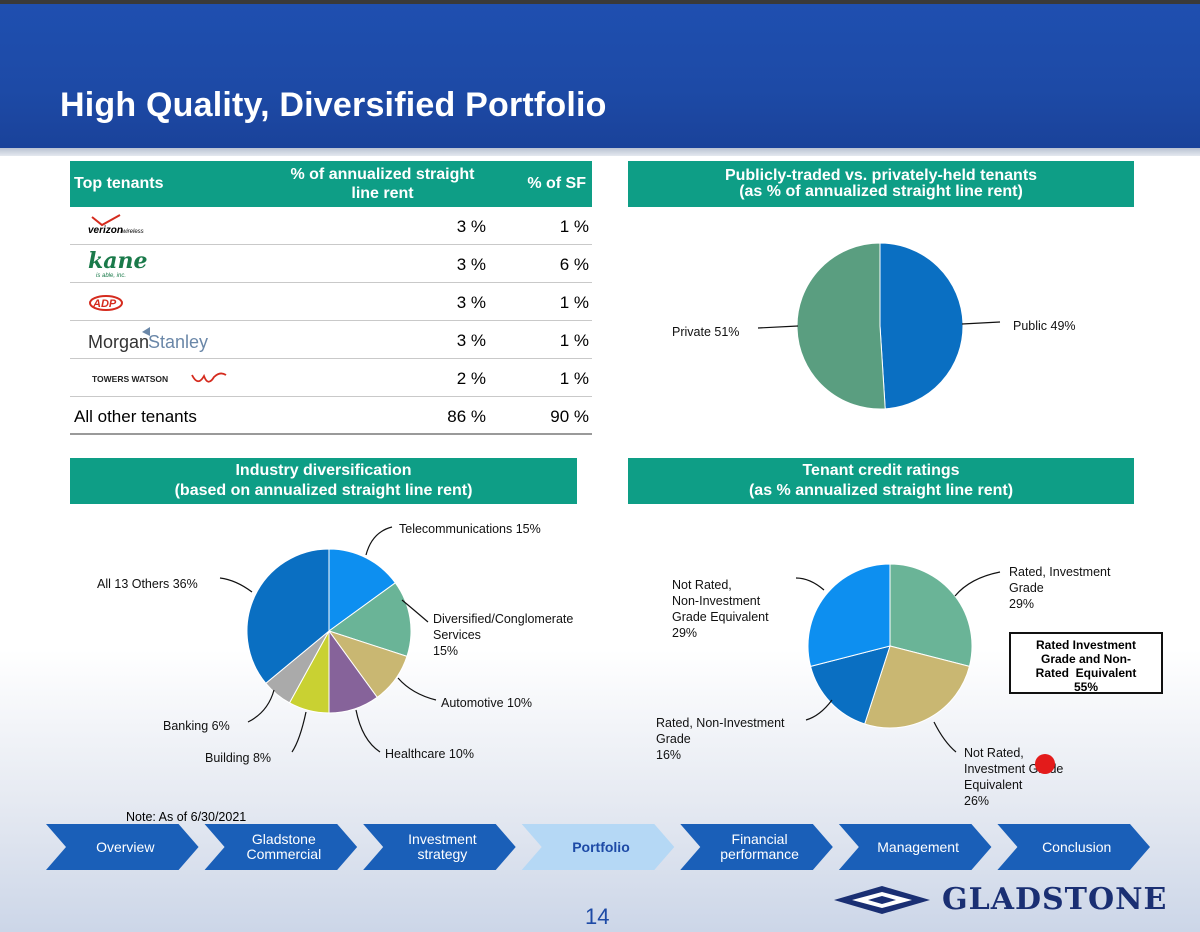 The image size is (1200, 932). Describe the element at coordinates (1045, 764) in the screenshot. I see `pointer-dot` at that location.